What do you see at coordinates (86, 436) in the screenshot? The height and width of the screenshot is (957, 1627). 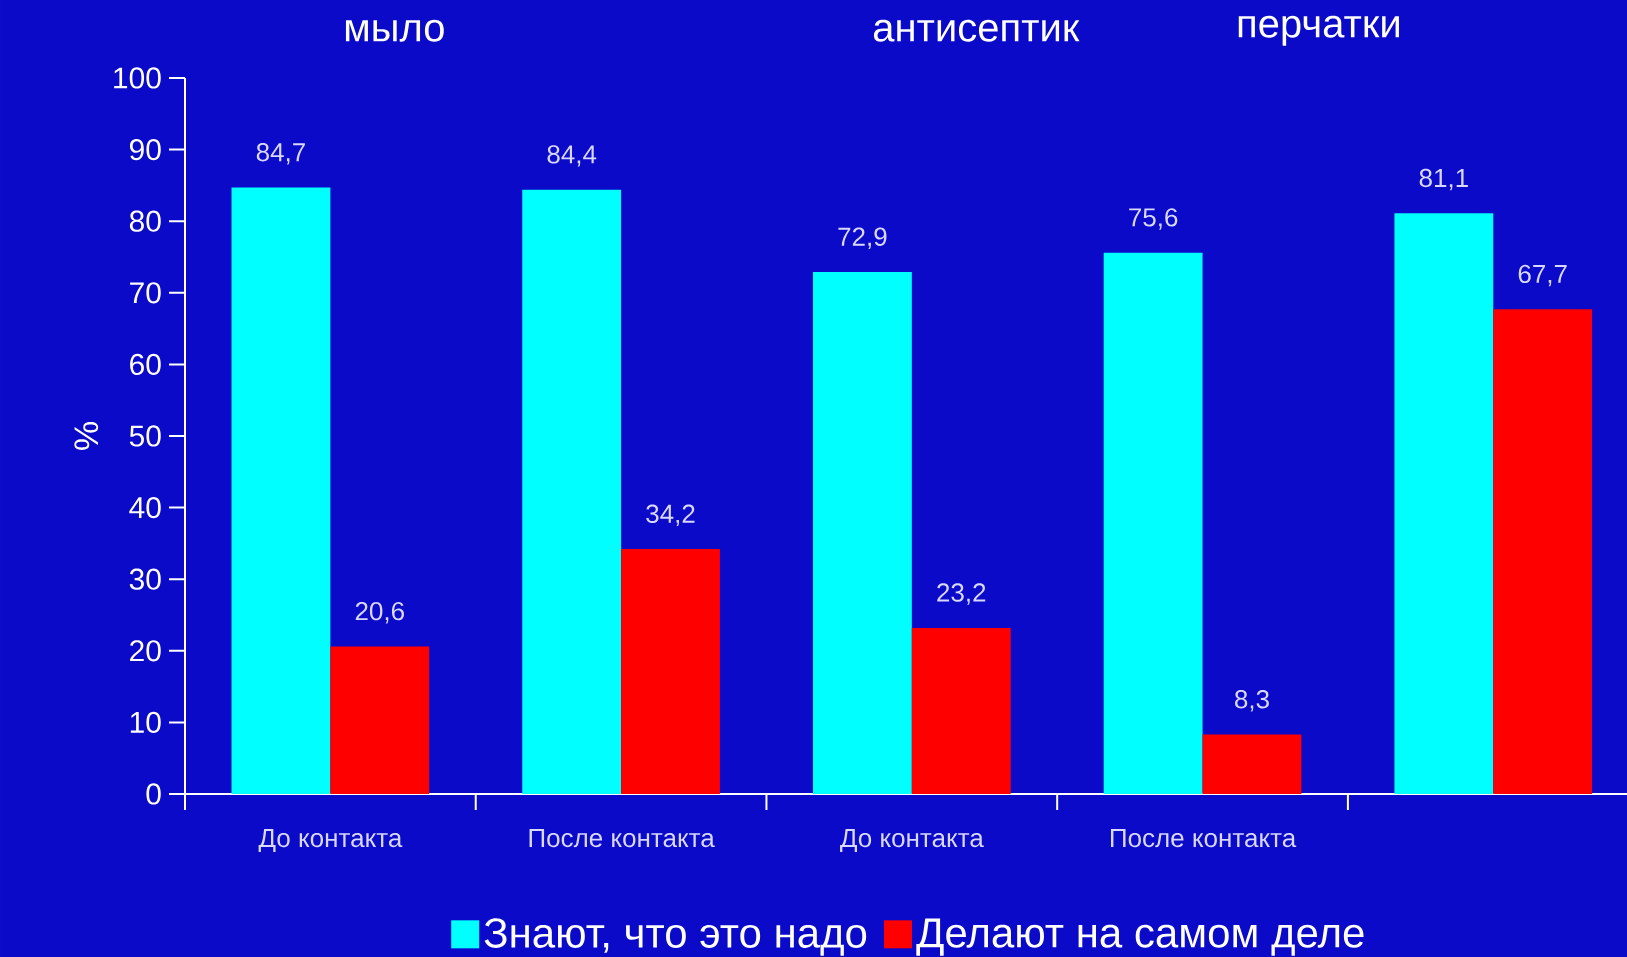 I see `y-axis-title: %` at bounding box center [86, 436].